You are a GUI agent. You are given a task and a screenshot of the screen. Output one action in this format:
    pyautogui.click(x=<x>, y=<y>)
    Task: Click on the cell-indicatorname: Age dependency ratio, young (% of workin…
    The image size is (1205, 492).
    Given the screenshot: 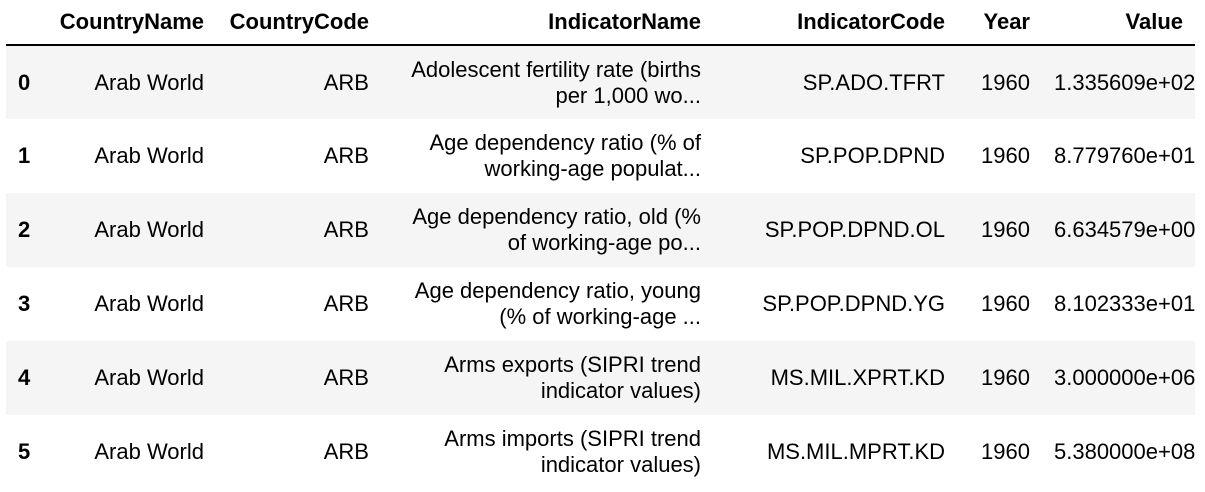 What is the action you would take?
    pyautogui.click(x=557, y=303)
    